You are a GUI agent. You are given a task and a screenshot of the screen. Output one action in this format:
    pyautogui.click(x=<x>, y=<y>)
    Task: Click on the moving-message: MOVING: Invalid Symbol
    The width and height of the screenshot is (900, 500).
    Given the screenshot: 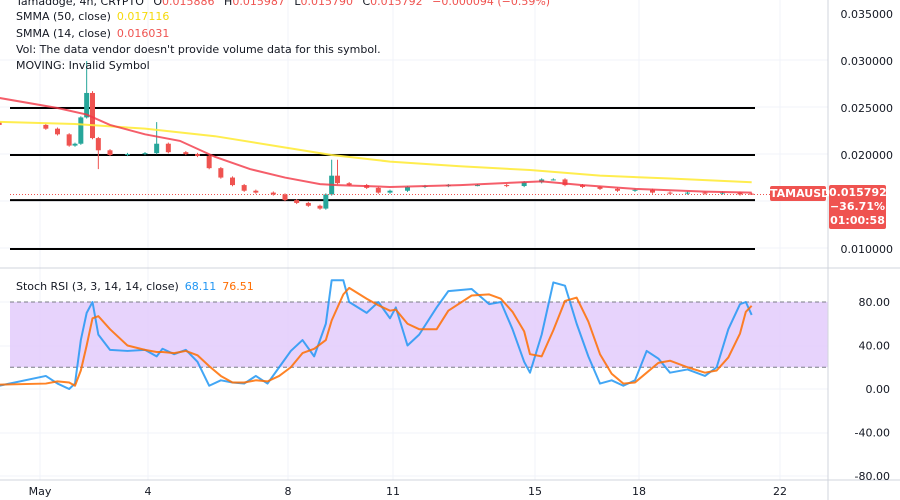 What is the action you would take?
    pyautogui.click(x=83, y=65)
    